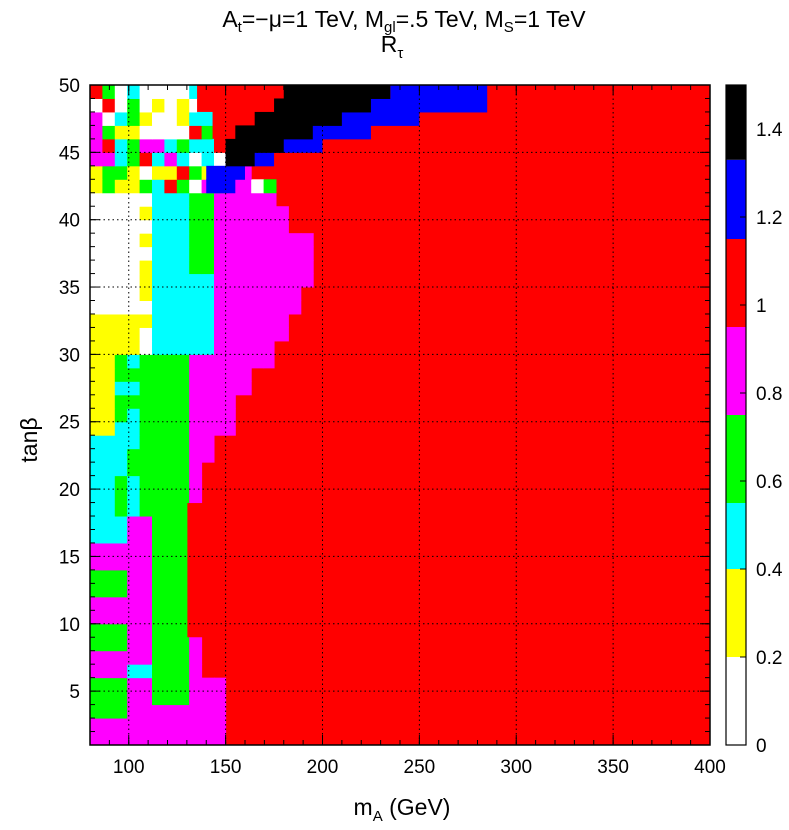 This screenshot has width=789, height=830. Describe the element at coordinates (404, 21) in the screenshot. I see `chart-title: At=−μ=1 TeV, Mgl=.5 TeV, MS=1 TeV` at that location.